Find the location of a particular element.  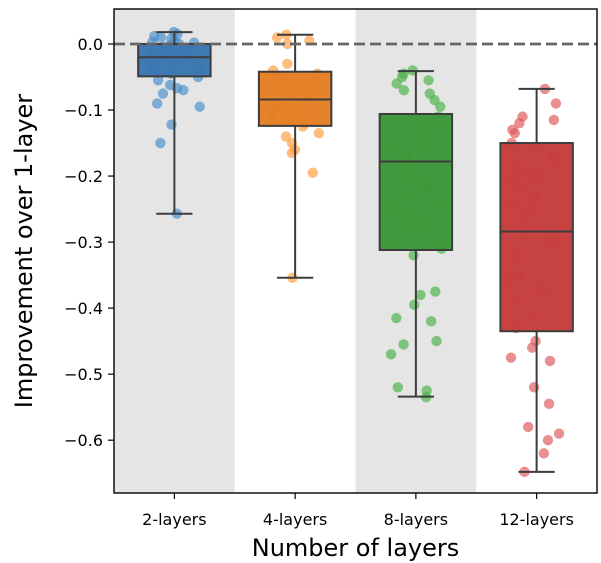

y-axis: 0.0 −0.1 −0.2 −0.3 −0.4 −0.5 −0.6 is located at coordinates (89, 242).